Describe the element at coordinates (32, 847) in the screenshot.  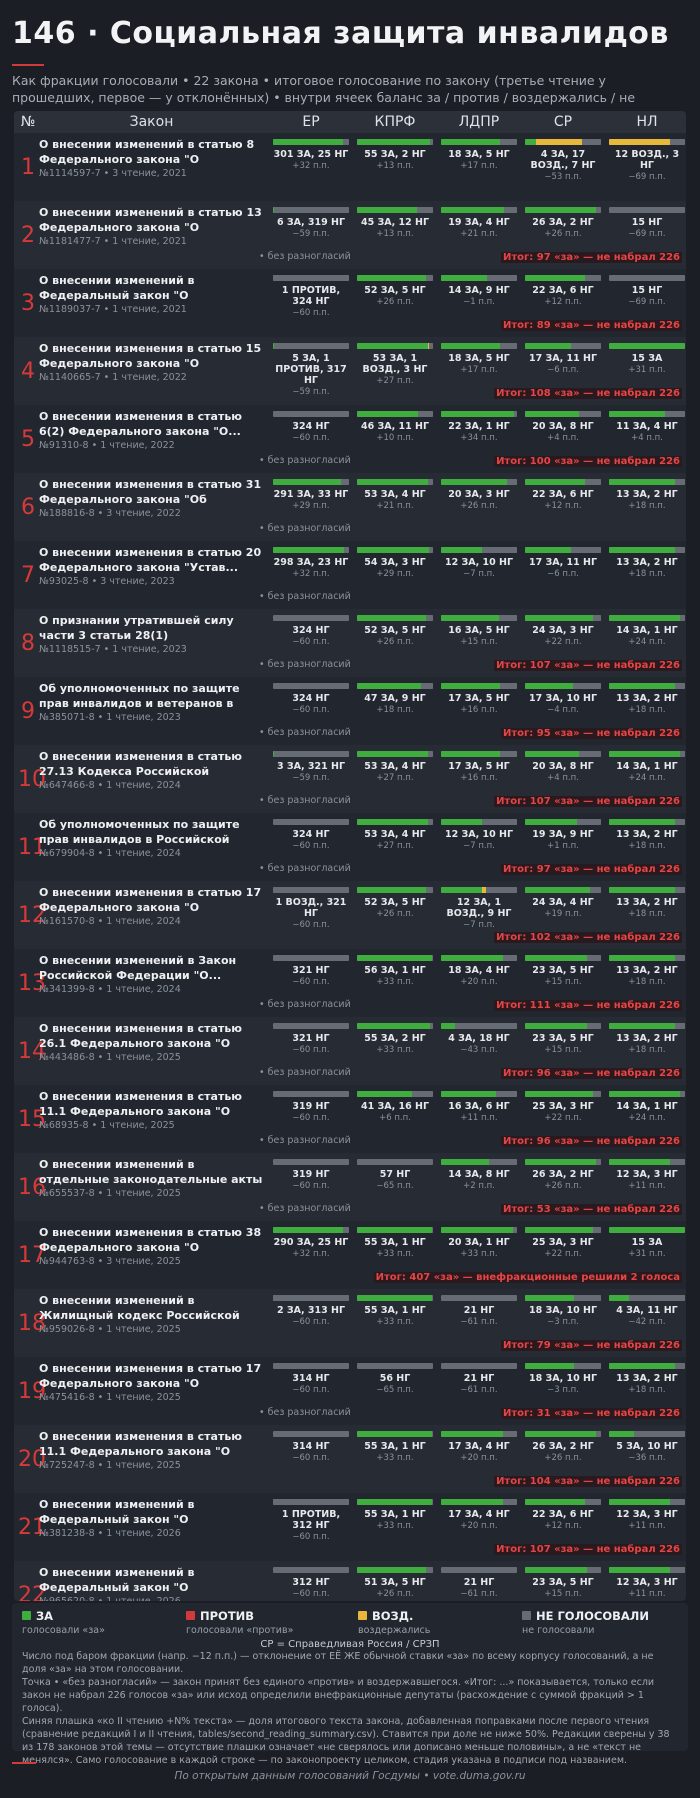
I see `law-number: 11` at that location.